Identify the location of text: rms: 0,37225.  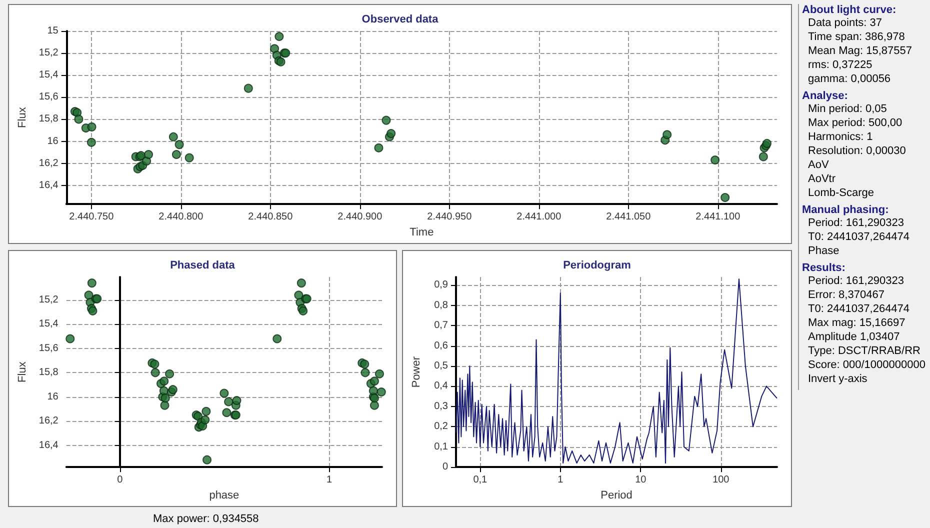
(840, 65).